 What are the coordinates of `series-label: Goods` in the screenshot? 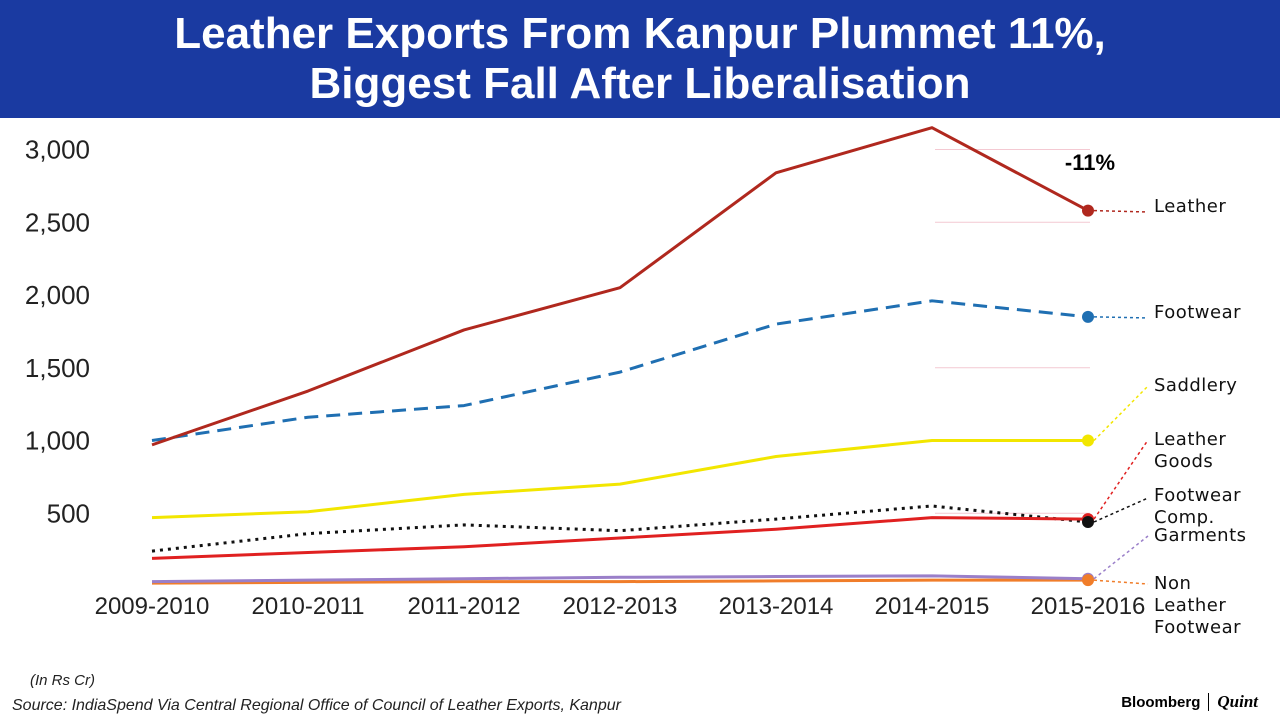 It's located at (1183, 461).